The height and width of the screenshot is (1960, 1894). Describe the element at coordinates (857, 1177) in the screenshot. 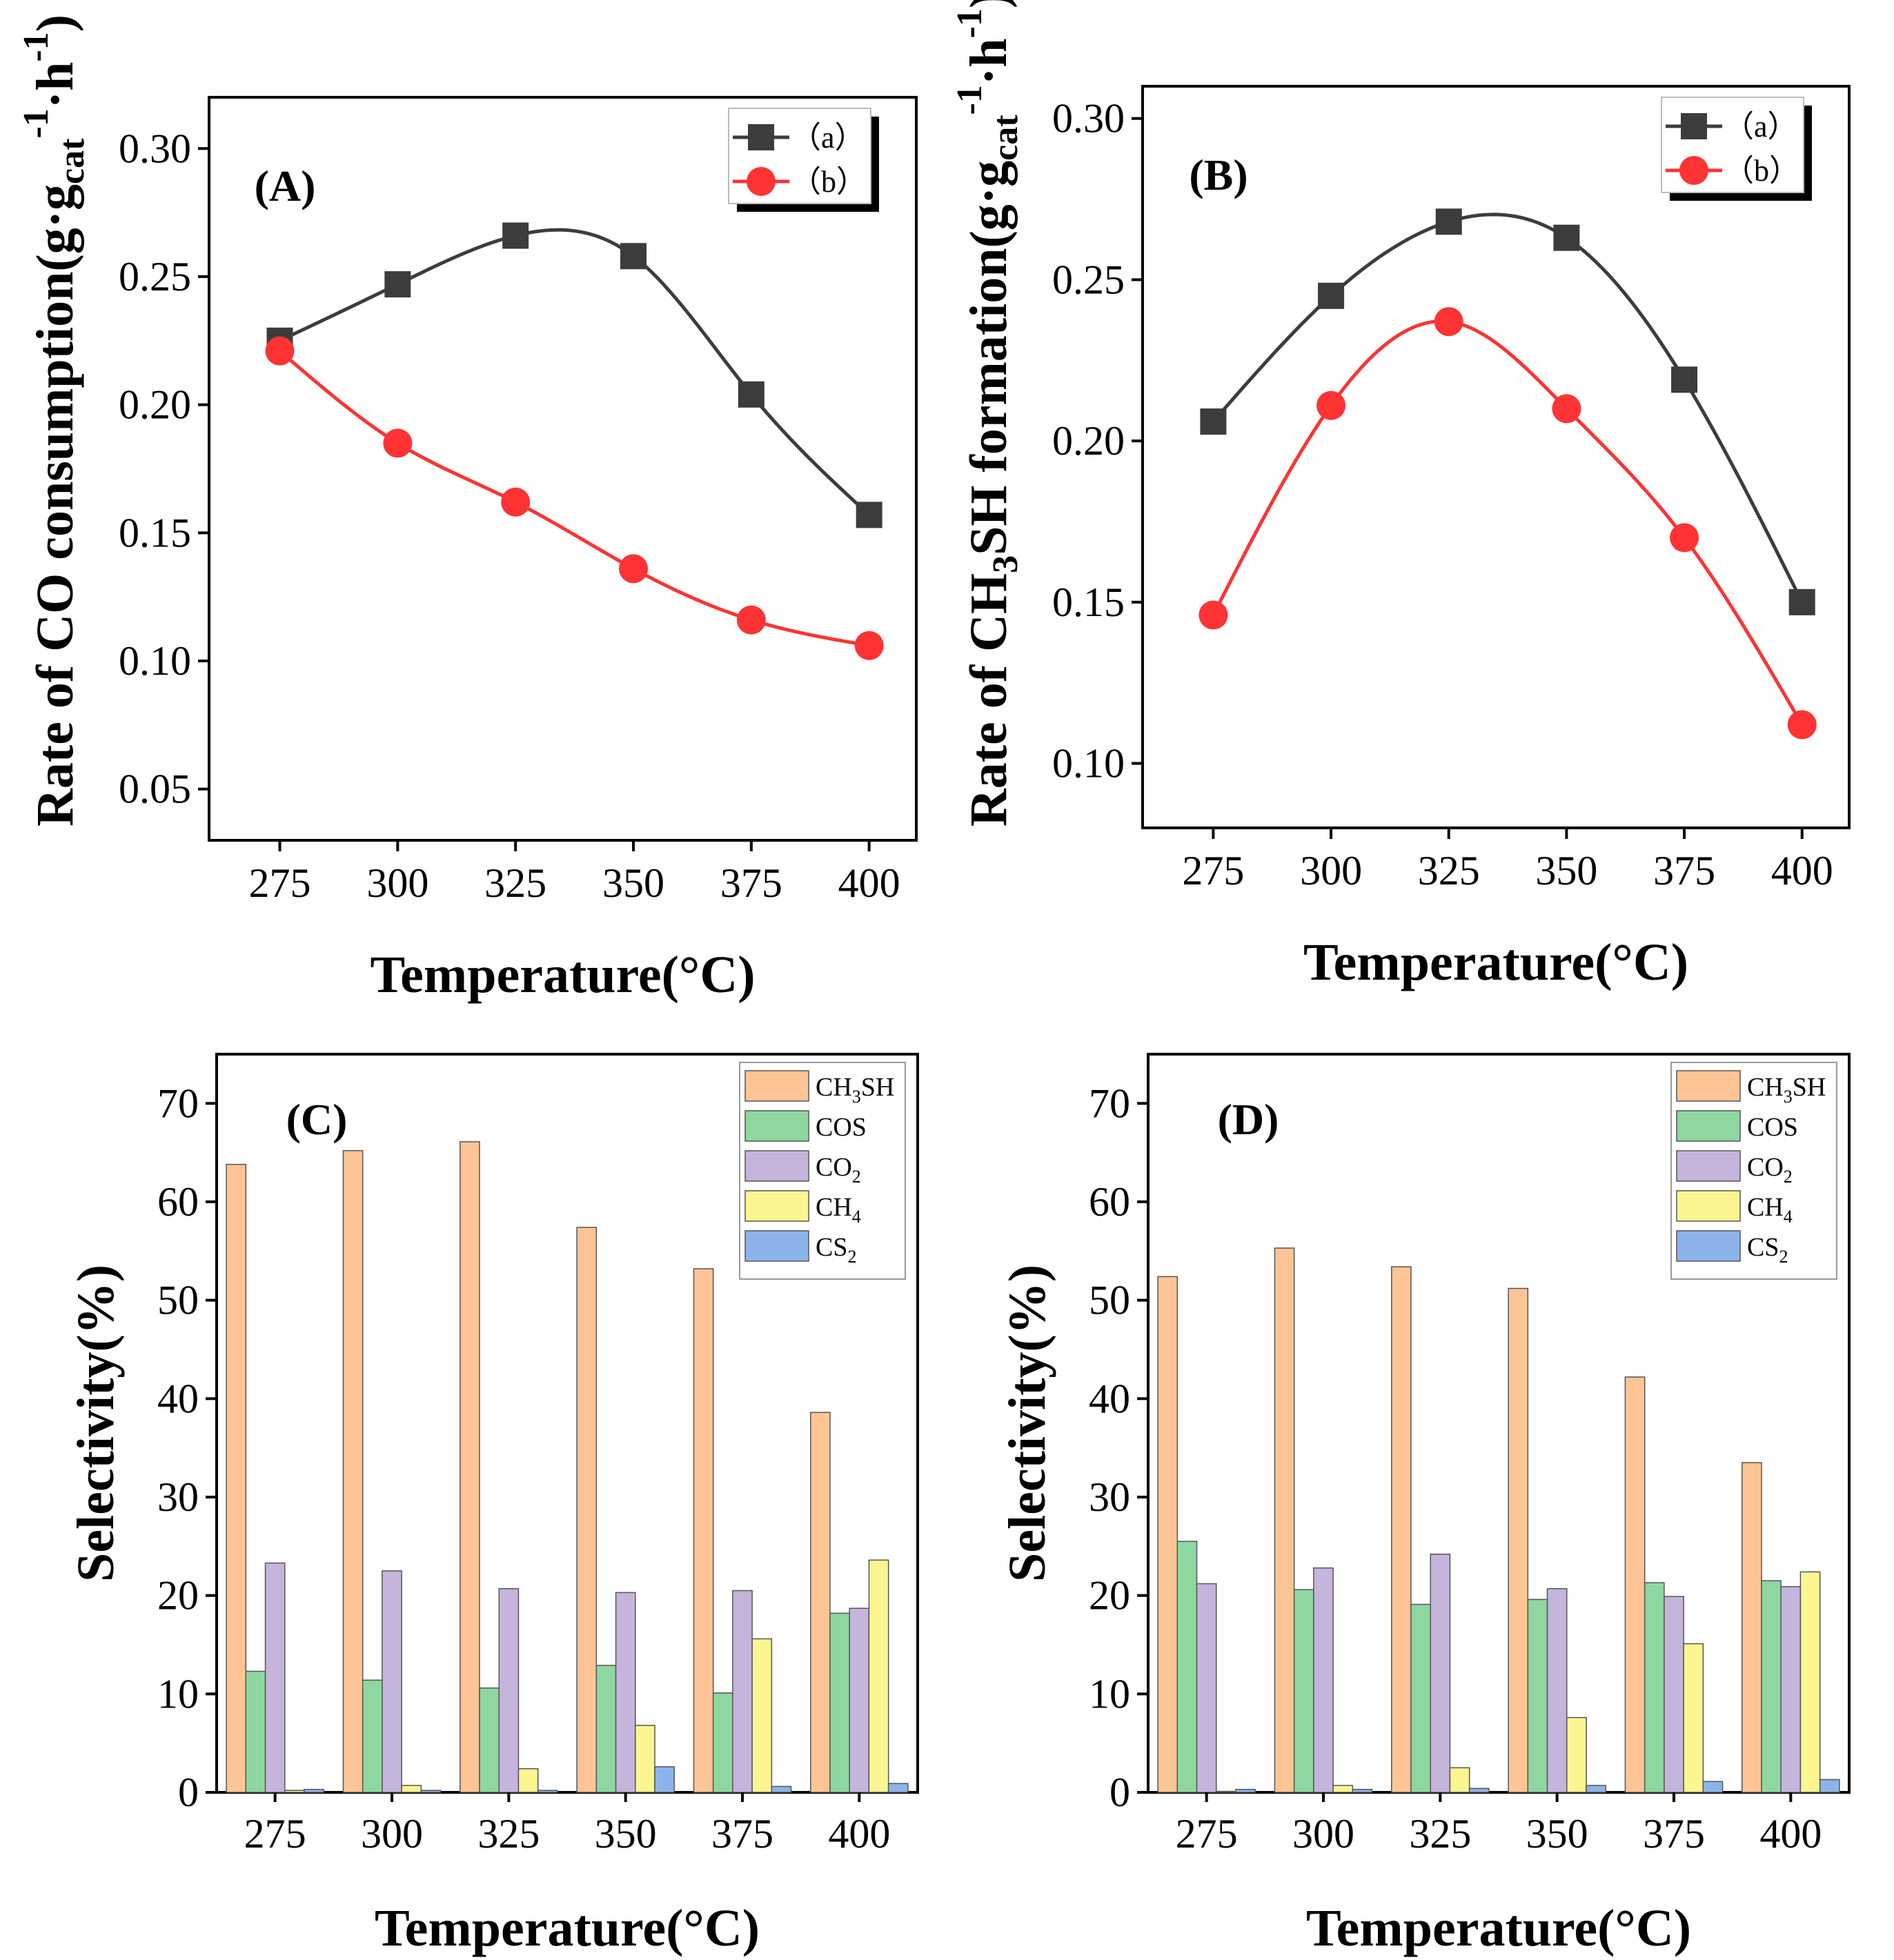

I see `legend-label-subscript: 2` at that location.